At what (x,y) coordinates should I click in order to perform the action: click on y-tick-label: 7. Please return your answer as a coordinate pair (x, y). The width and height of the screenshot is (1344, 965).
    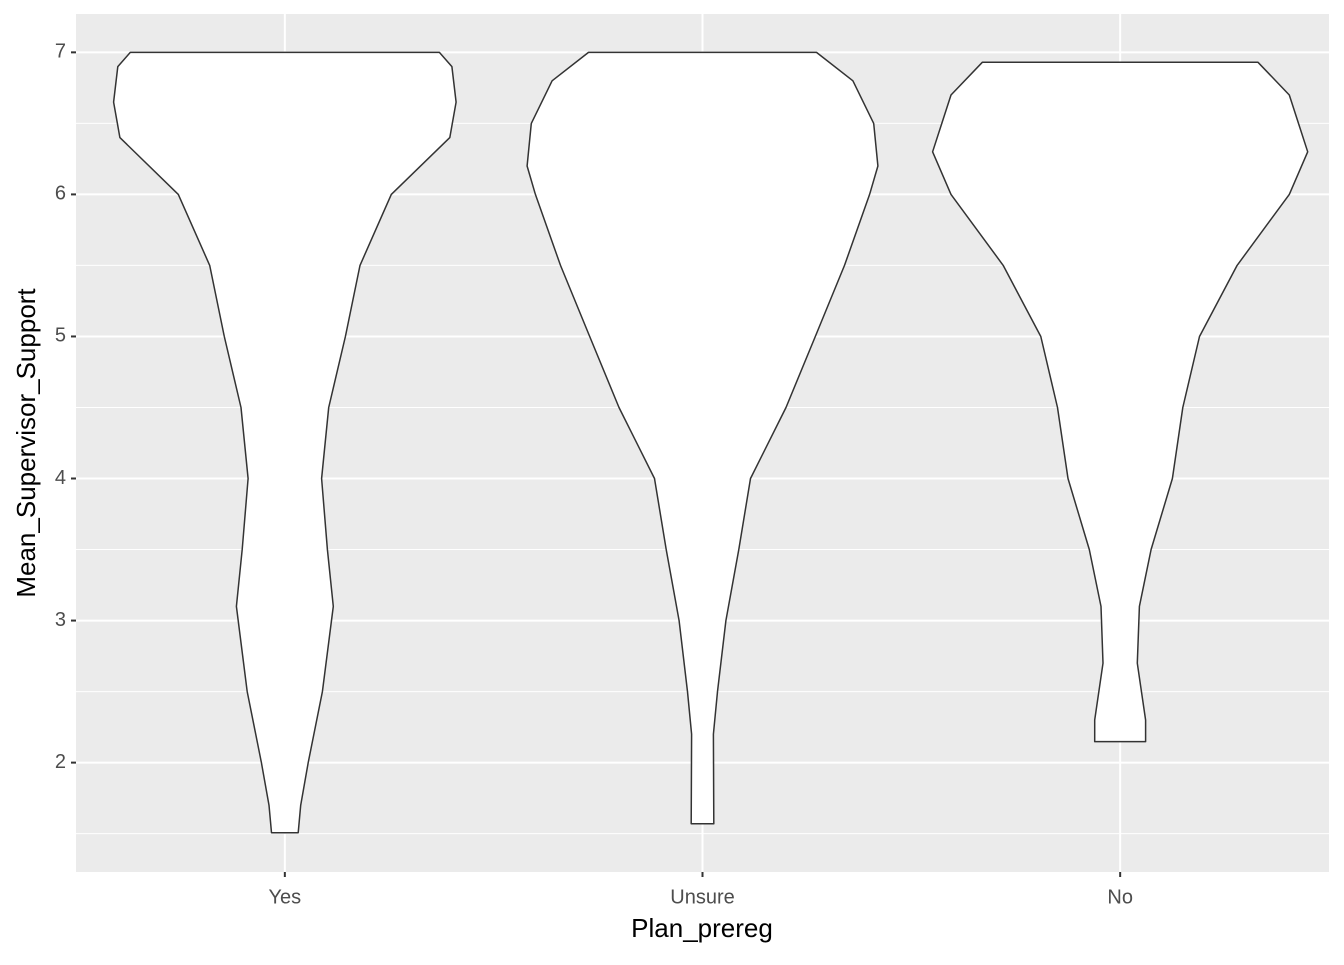
    Looking at the image, I should click on (60, 52).